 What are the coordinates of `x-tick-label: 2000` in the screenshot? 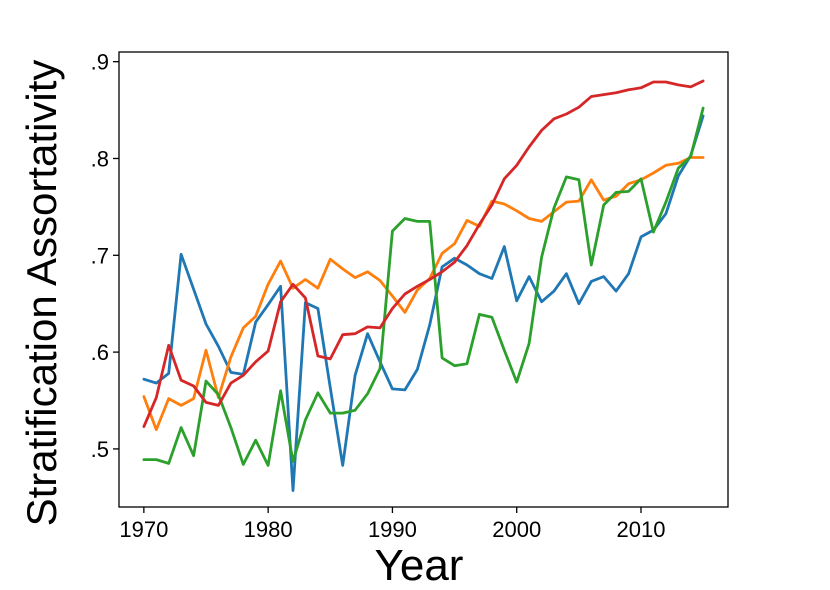 It's located at (516, 529).